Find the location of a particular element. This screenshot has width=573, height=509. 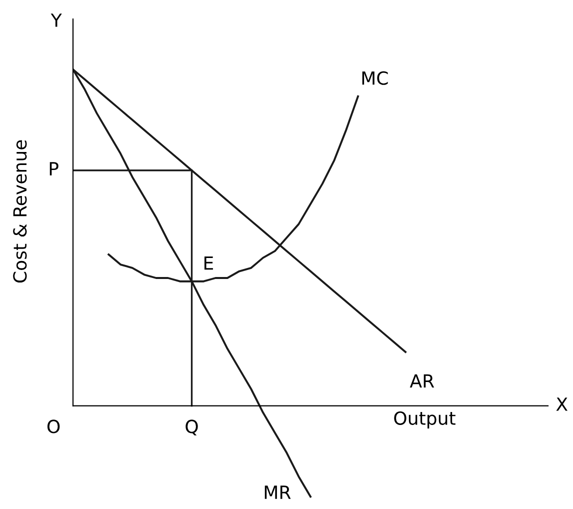

text: O is located at coordinates (53, 427).